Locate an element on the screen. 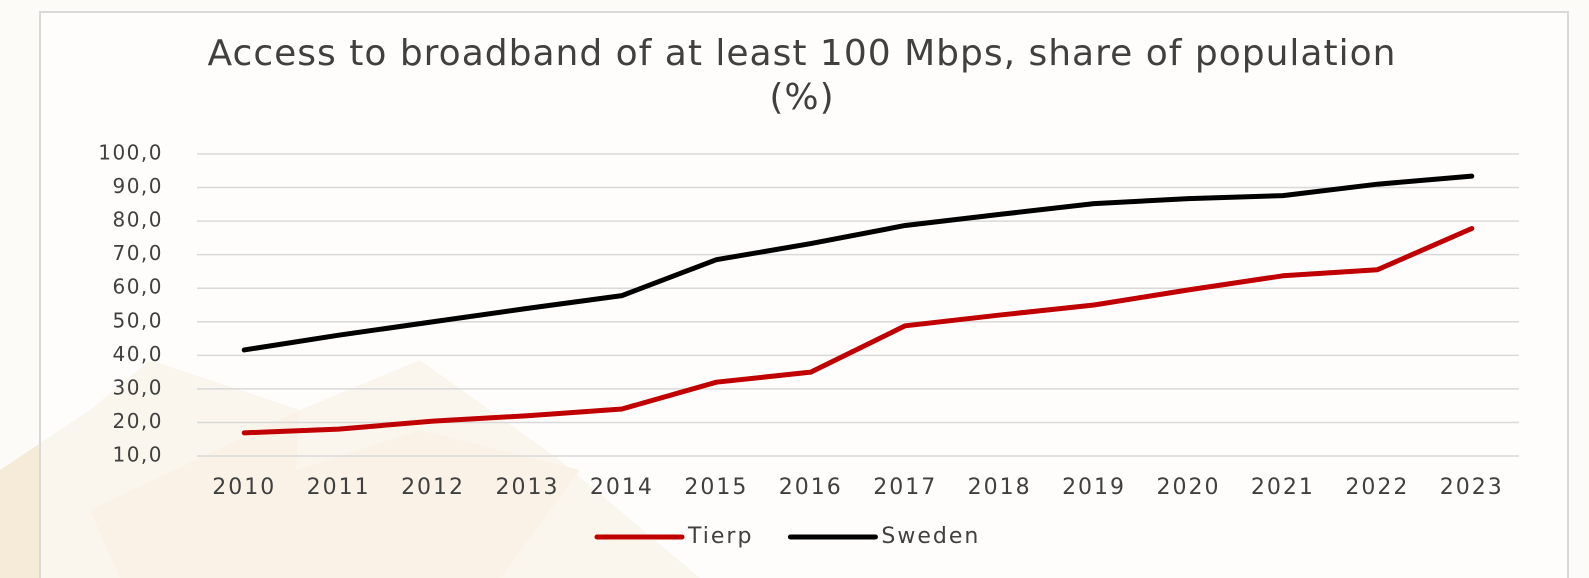 The height and width of the screenshot is (578, 1589). x-tick-label: 2010 is located at coordinates (244, 487).